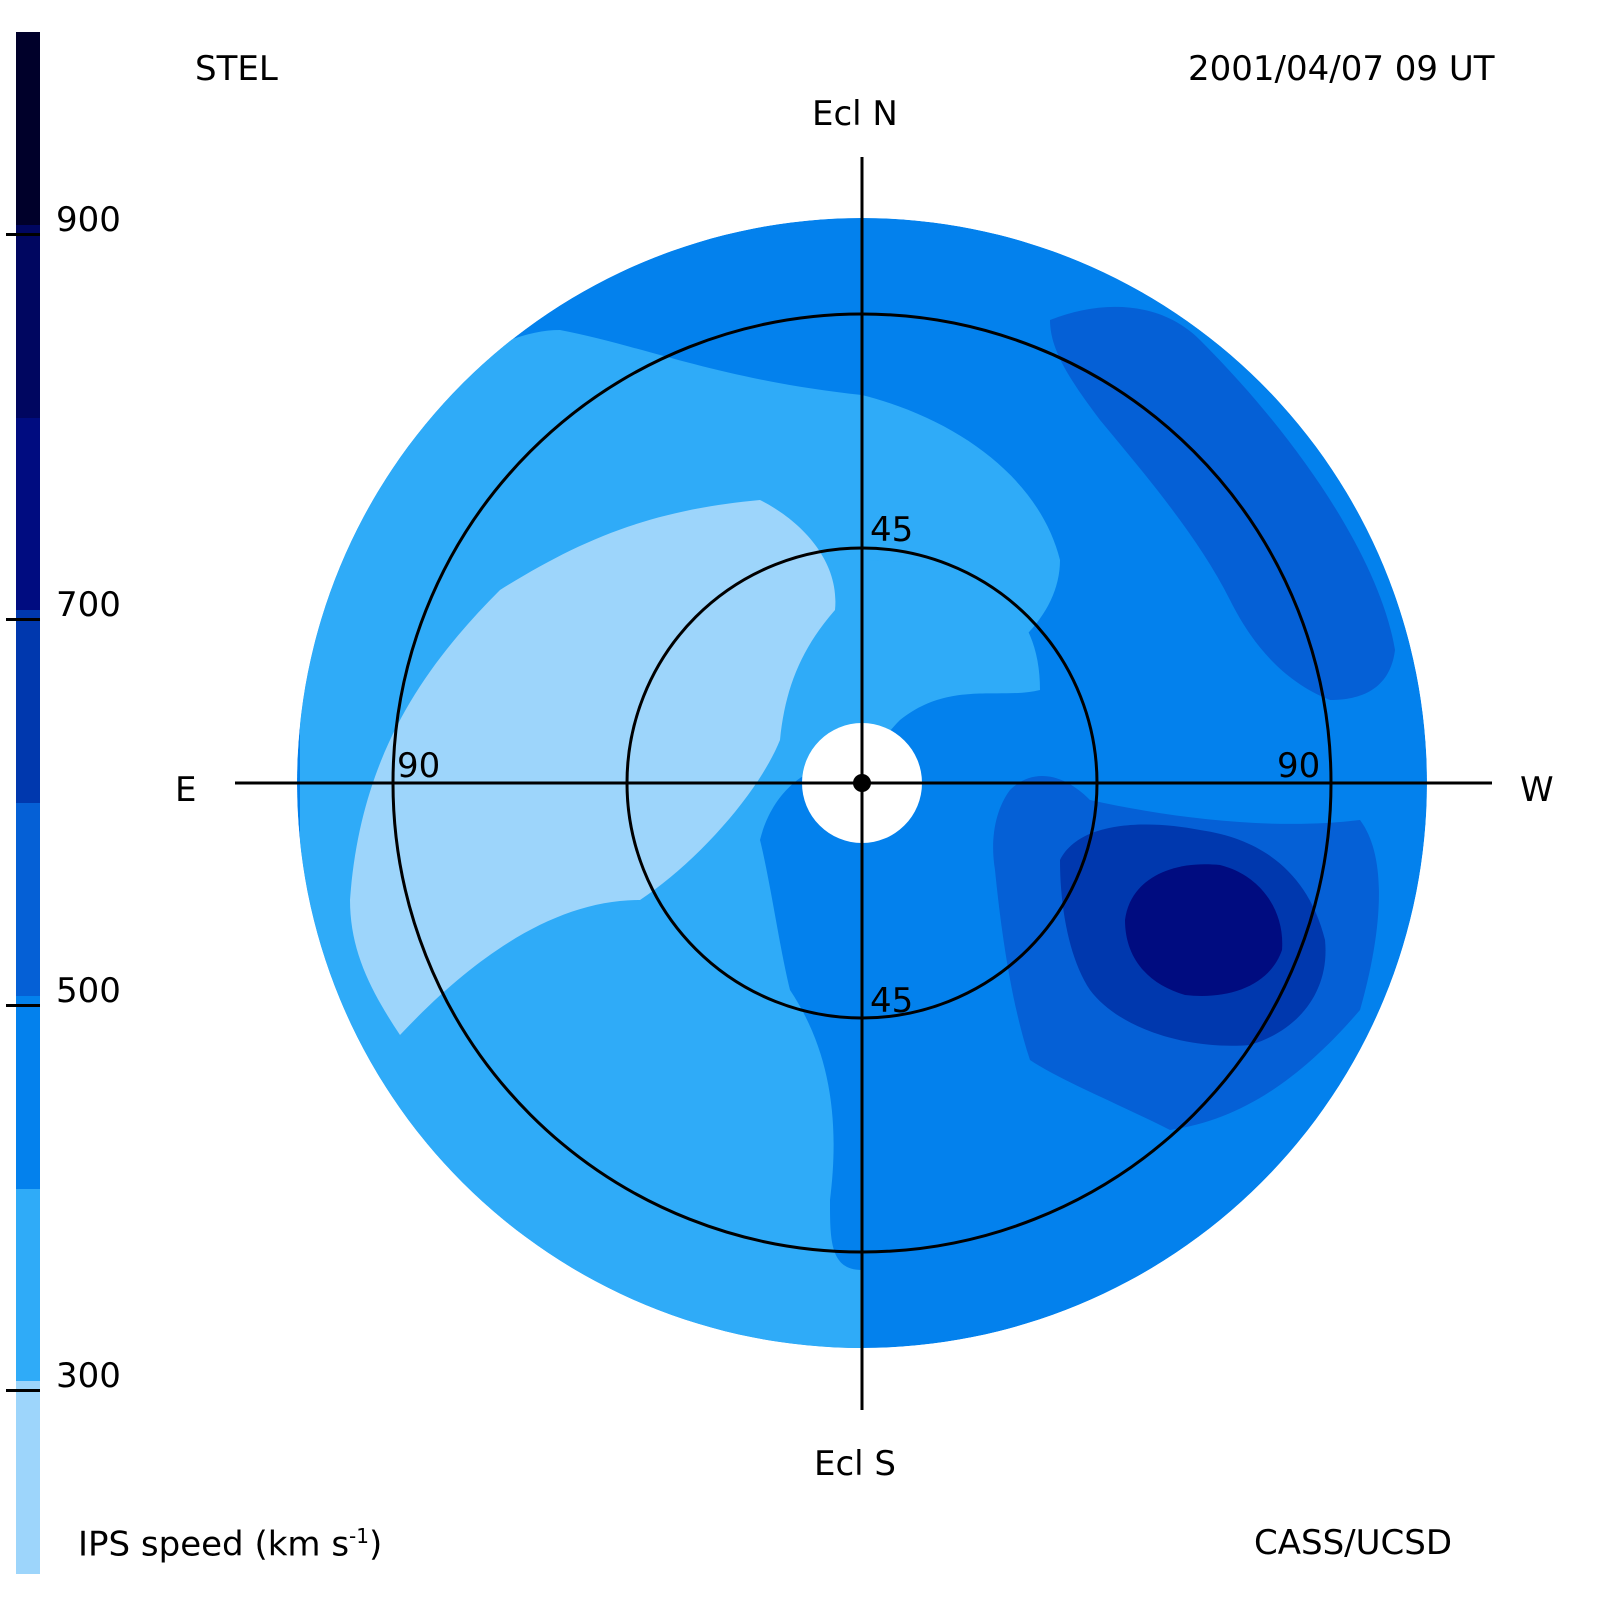 Image resolution: width=1600 pixels, height=1600 pixels. What do you see at coordinates (88, 990) in the screenshot?
I see `colorbar-tick-label: 500` at bounding box center [88, 990].